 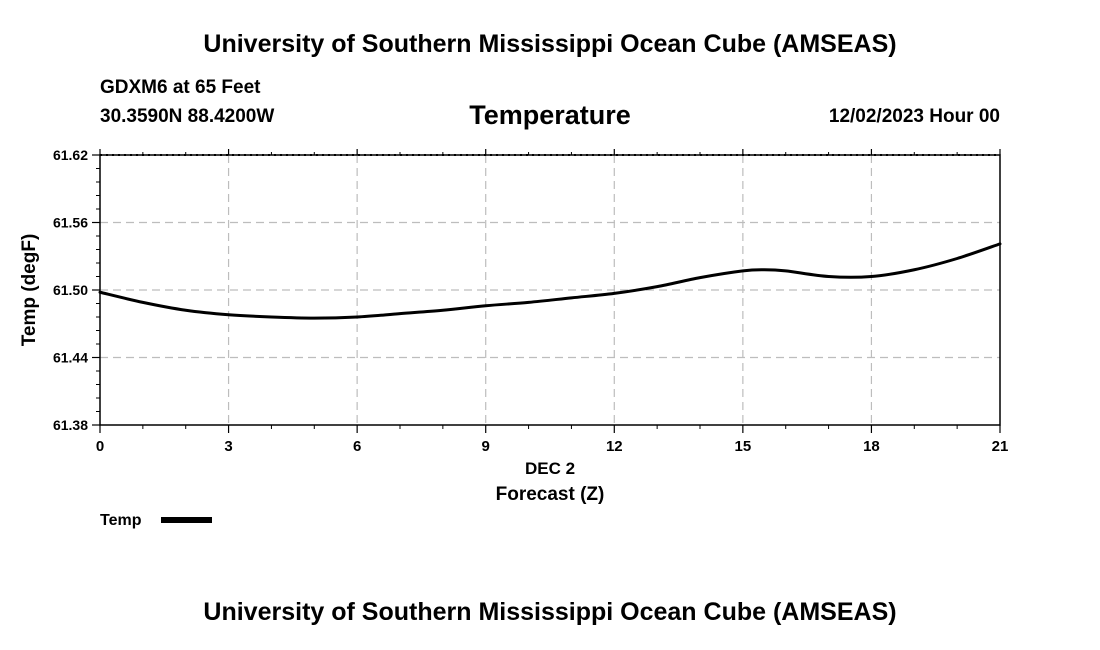 I want to click on x-tick-label: 6, so click(x=357, y=446).